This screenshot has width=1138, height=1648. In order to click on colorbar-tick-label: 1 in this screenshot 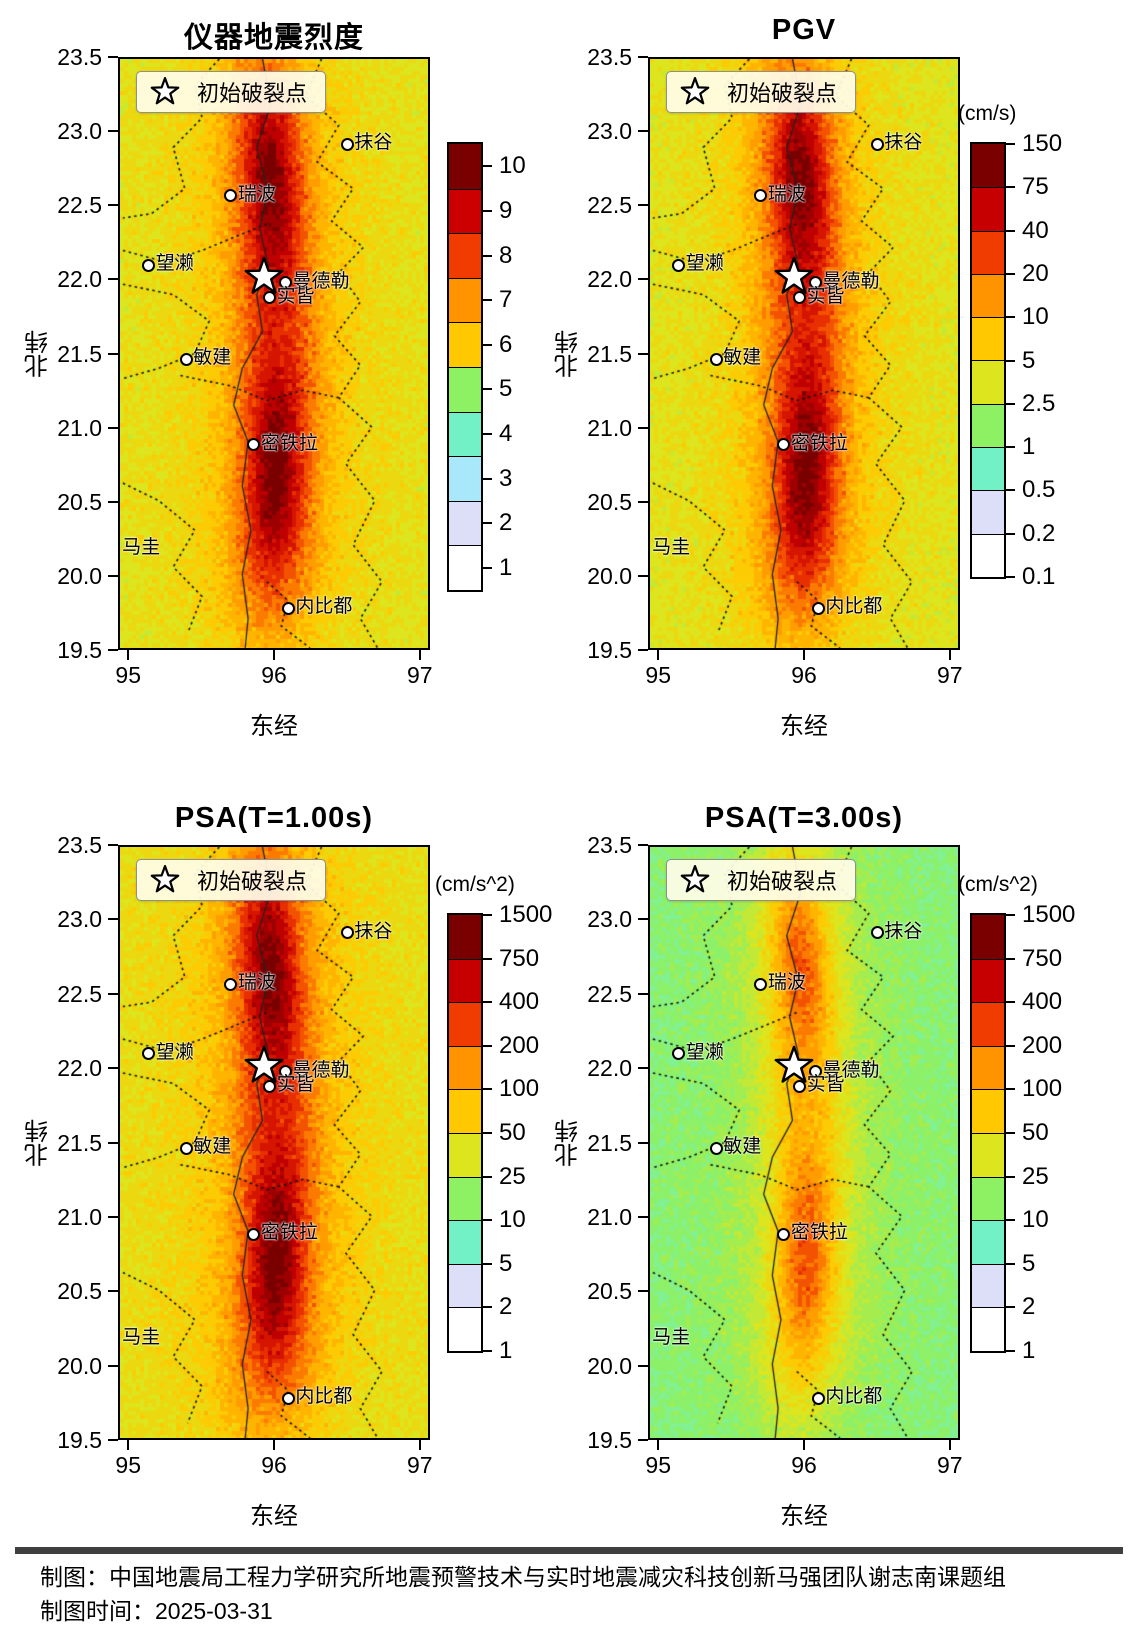, I will do `click(506, 1350)`.